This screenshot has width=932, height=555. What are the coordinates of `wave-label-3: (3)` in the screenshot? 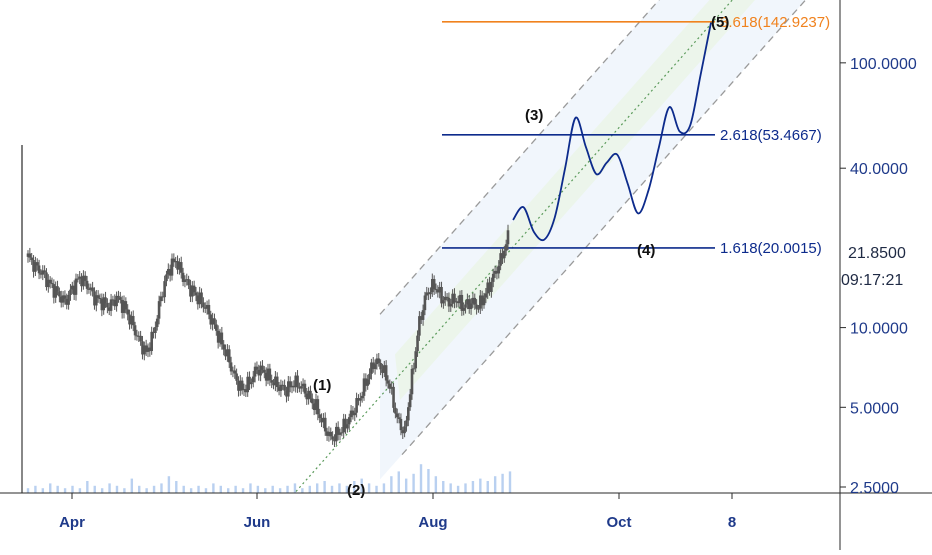 It's located at (534, 115).